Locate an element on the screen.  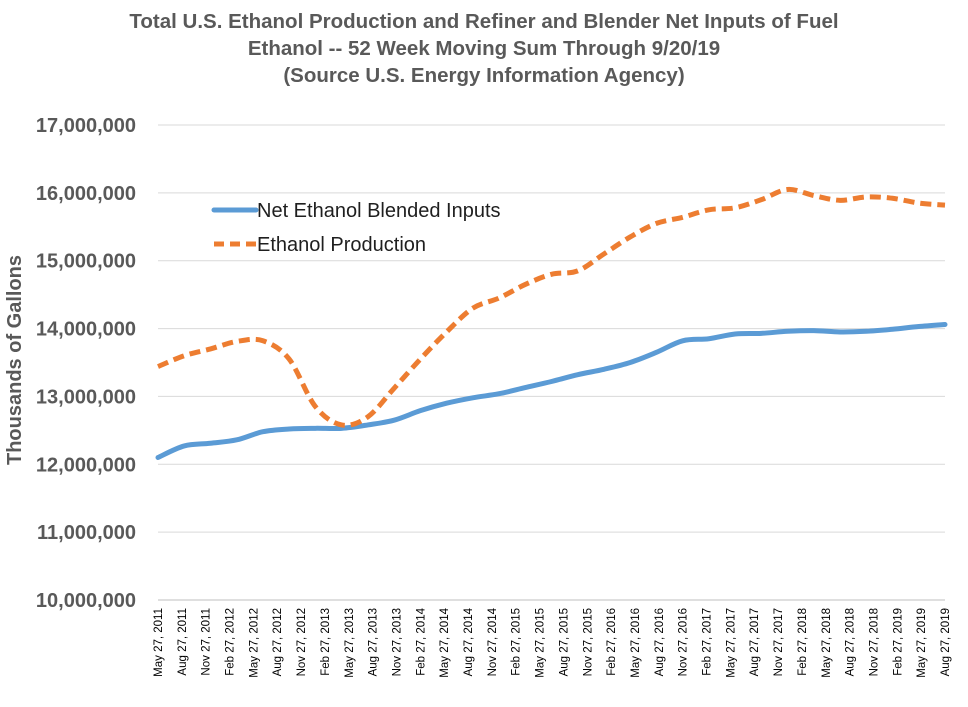
y-tick-label: 11,000,000 is located at coordinates (86, 533).